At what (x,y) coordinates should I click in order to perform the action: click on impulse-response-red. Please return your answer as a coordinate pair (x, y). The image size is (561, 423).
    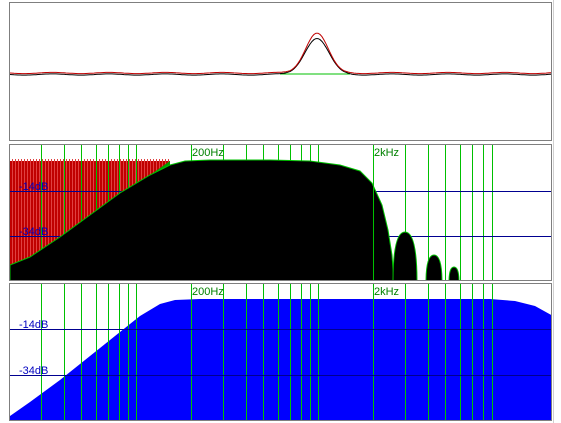
    Looking at the image, I should click on (280, 53).